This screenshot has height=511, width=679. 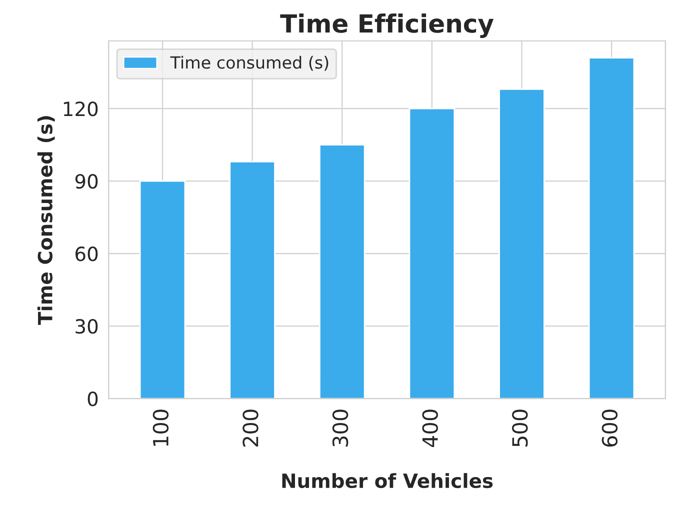 I want to click on x-tick-label: 100, so click(x=160, y=428).